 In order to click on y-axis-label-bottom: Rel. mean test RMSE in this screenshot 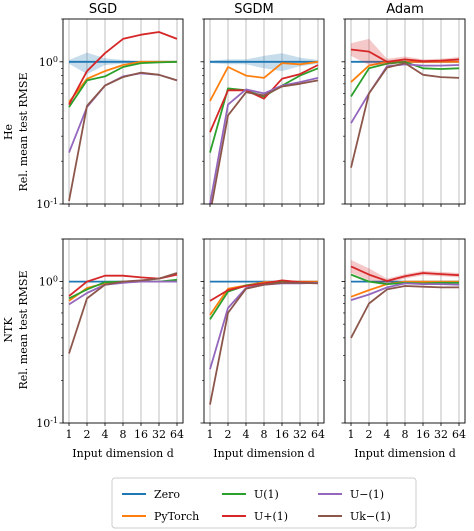, I will do `click(23, 330)`.